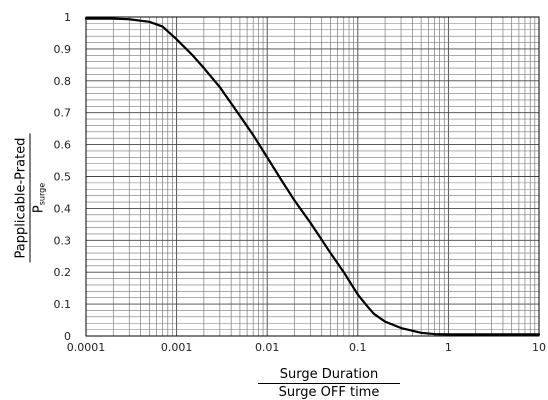  What do you see at coordinates (177, 347) in the screenshot?
I see `x-tick-label: 0.001` at bounding box center [177, 347].